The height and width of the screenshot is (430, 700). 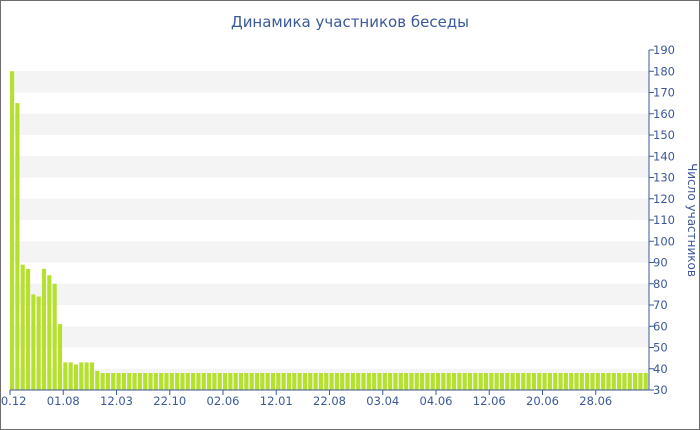 I want to click on chart-title: Динамика участников беседы, so click(x=350, y=22).